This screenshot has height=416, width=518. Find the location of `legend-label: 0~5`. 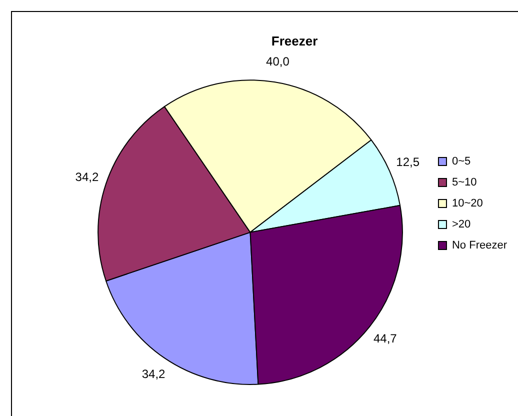

legend-label: 0~5 is located at coordinates (461, 162).